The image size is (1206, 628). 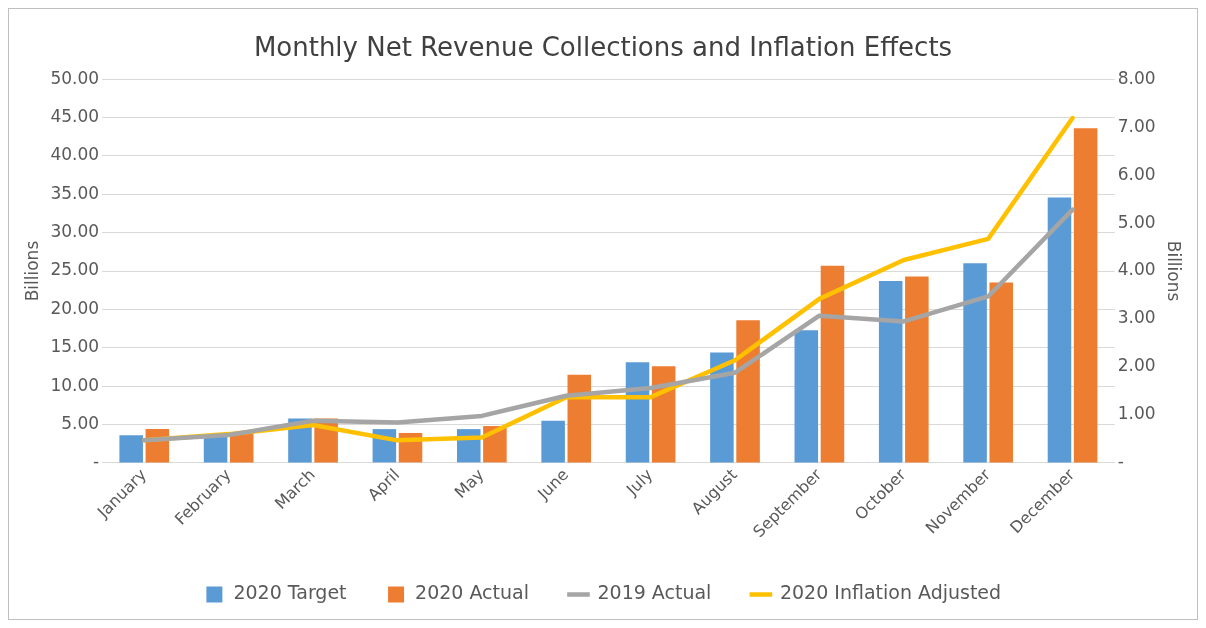 What do you see at coordinates (75, 192) in the screenshot?
I see `y-tick-label: 35.00` at bounding box center [75, 192].